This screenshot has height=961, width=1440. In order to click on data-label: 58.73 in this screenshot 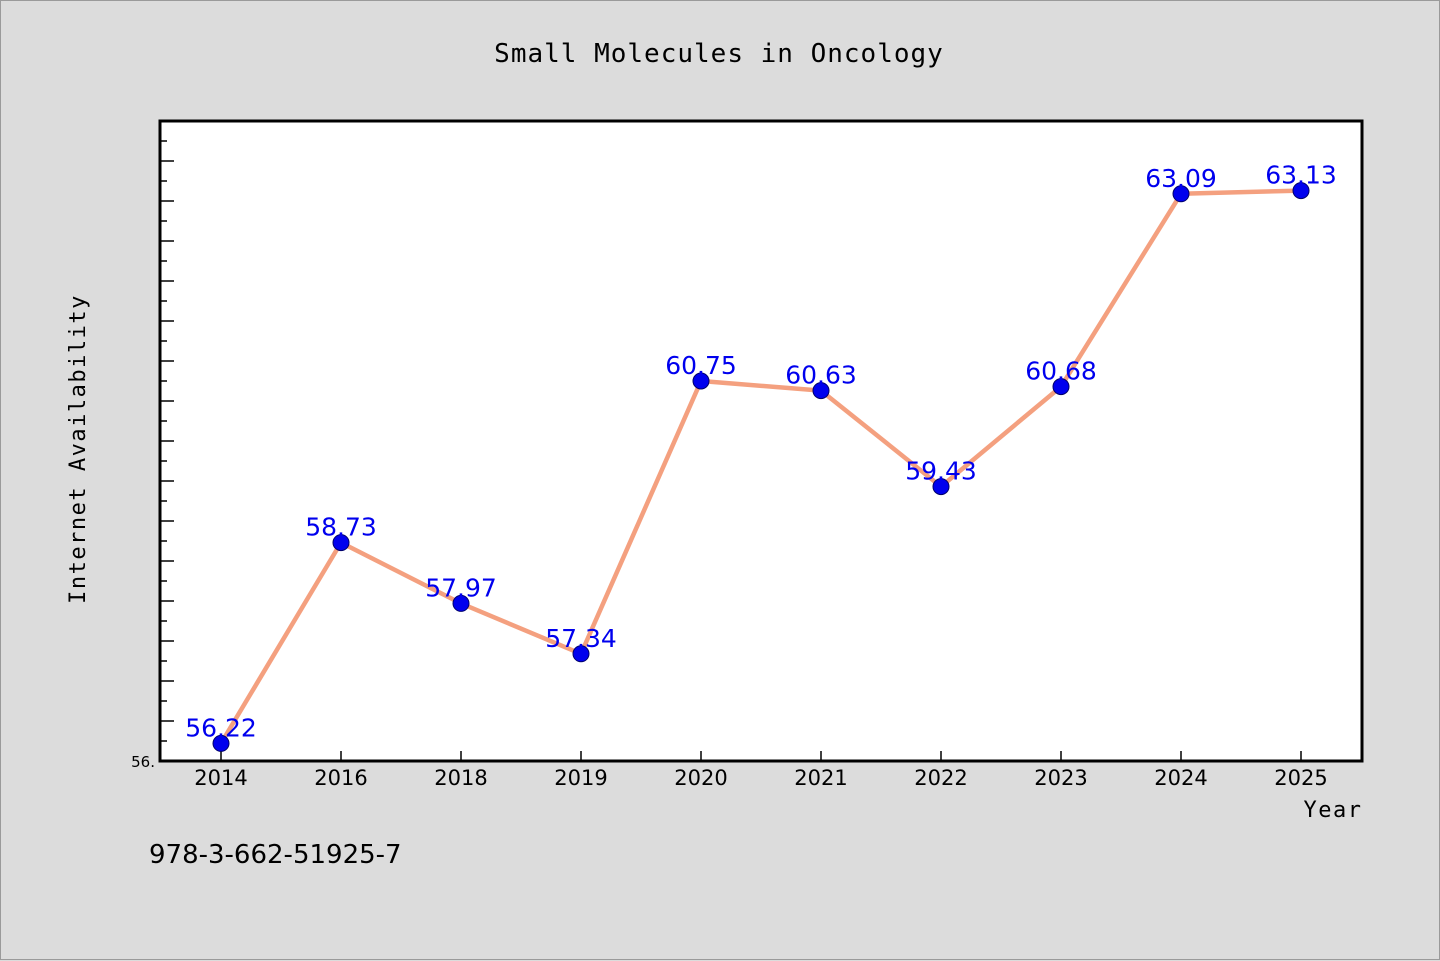, I will do `click(341, 527)`.